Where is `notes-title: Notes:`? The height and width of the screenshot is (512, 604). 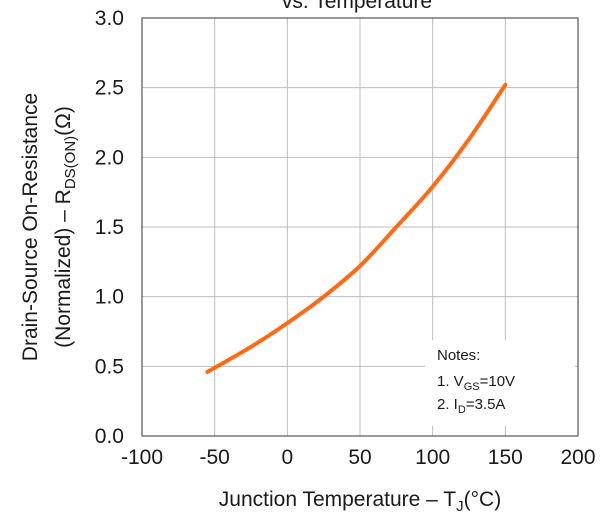
notes-title: Notes: is located at coordinates (458, 355).